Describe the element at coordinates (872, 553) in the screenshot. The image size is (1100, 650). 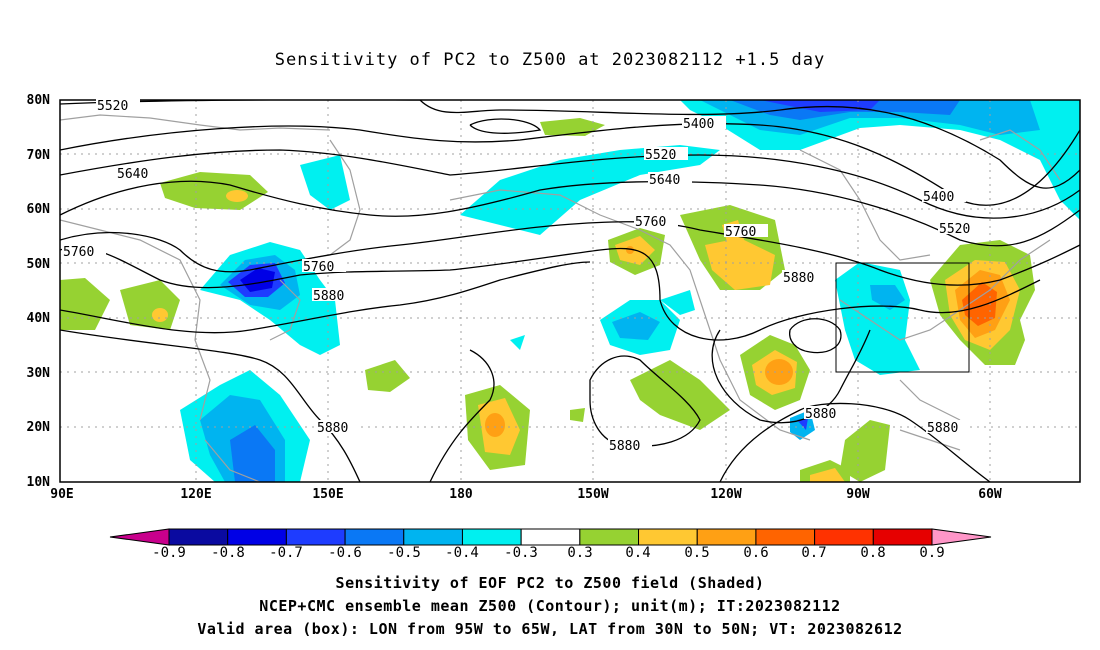
I see `colorbar-label: 0.8` at that location.